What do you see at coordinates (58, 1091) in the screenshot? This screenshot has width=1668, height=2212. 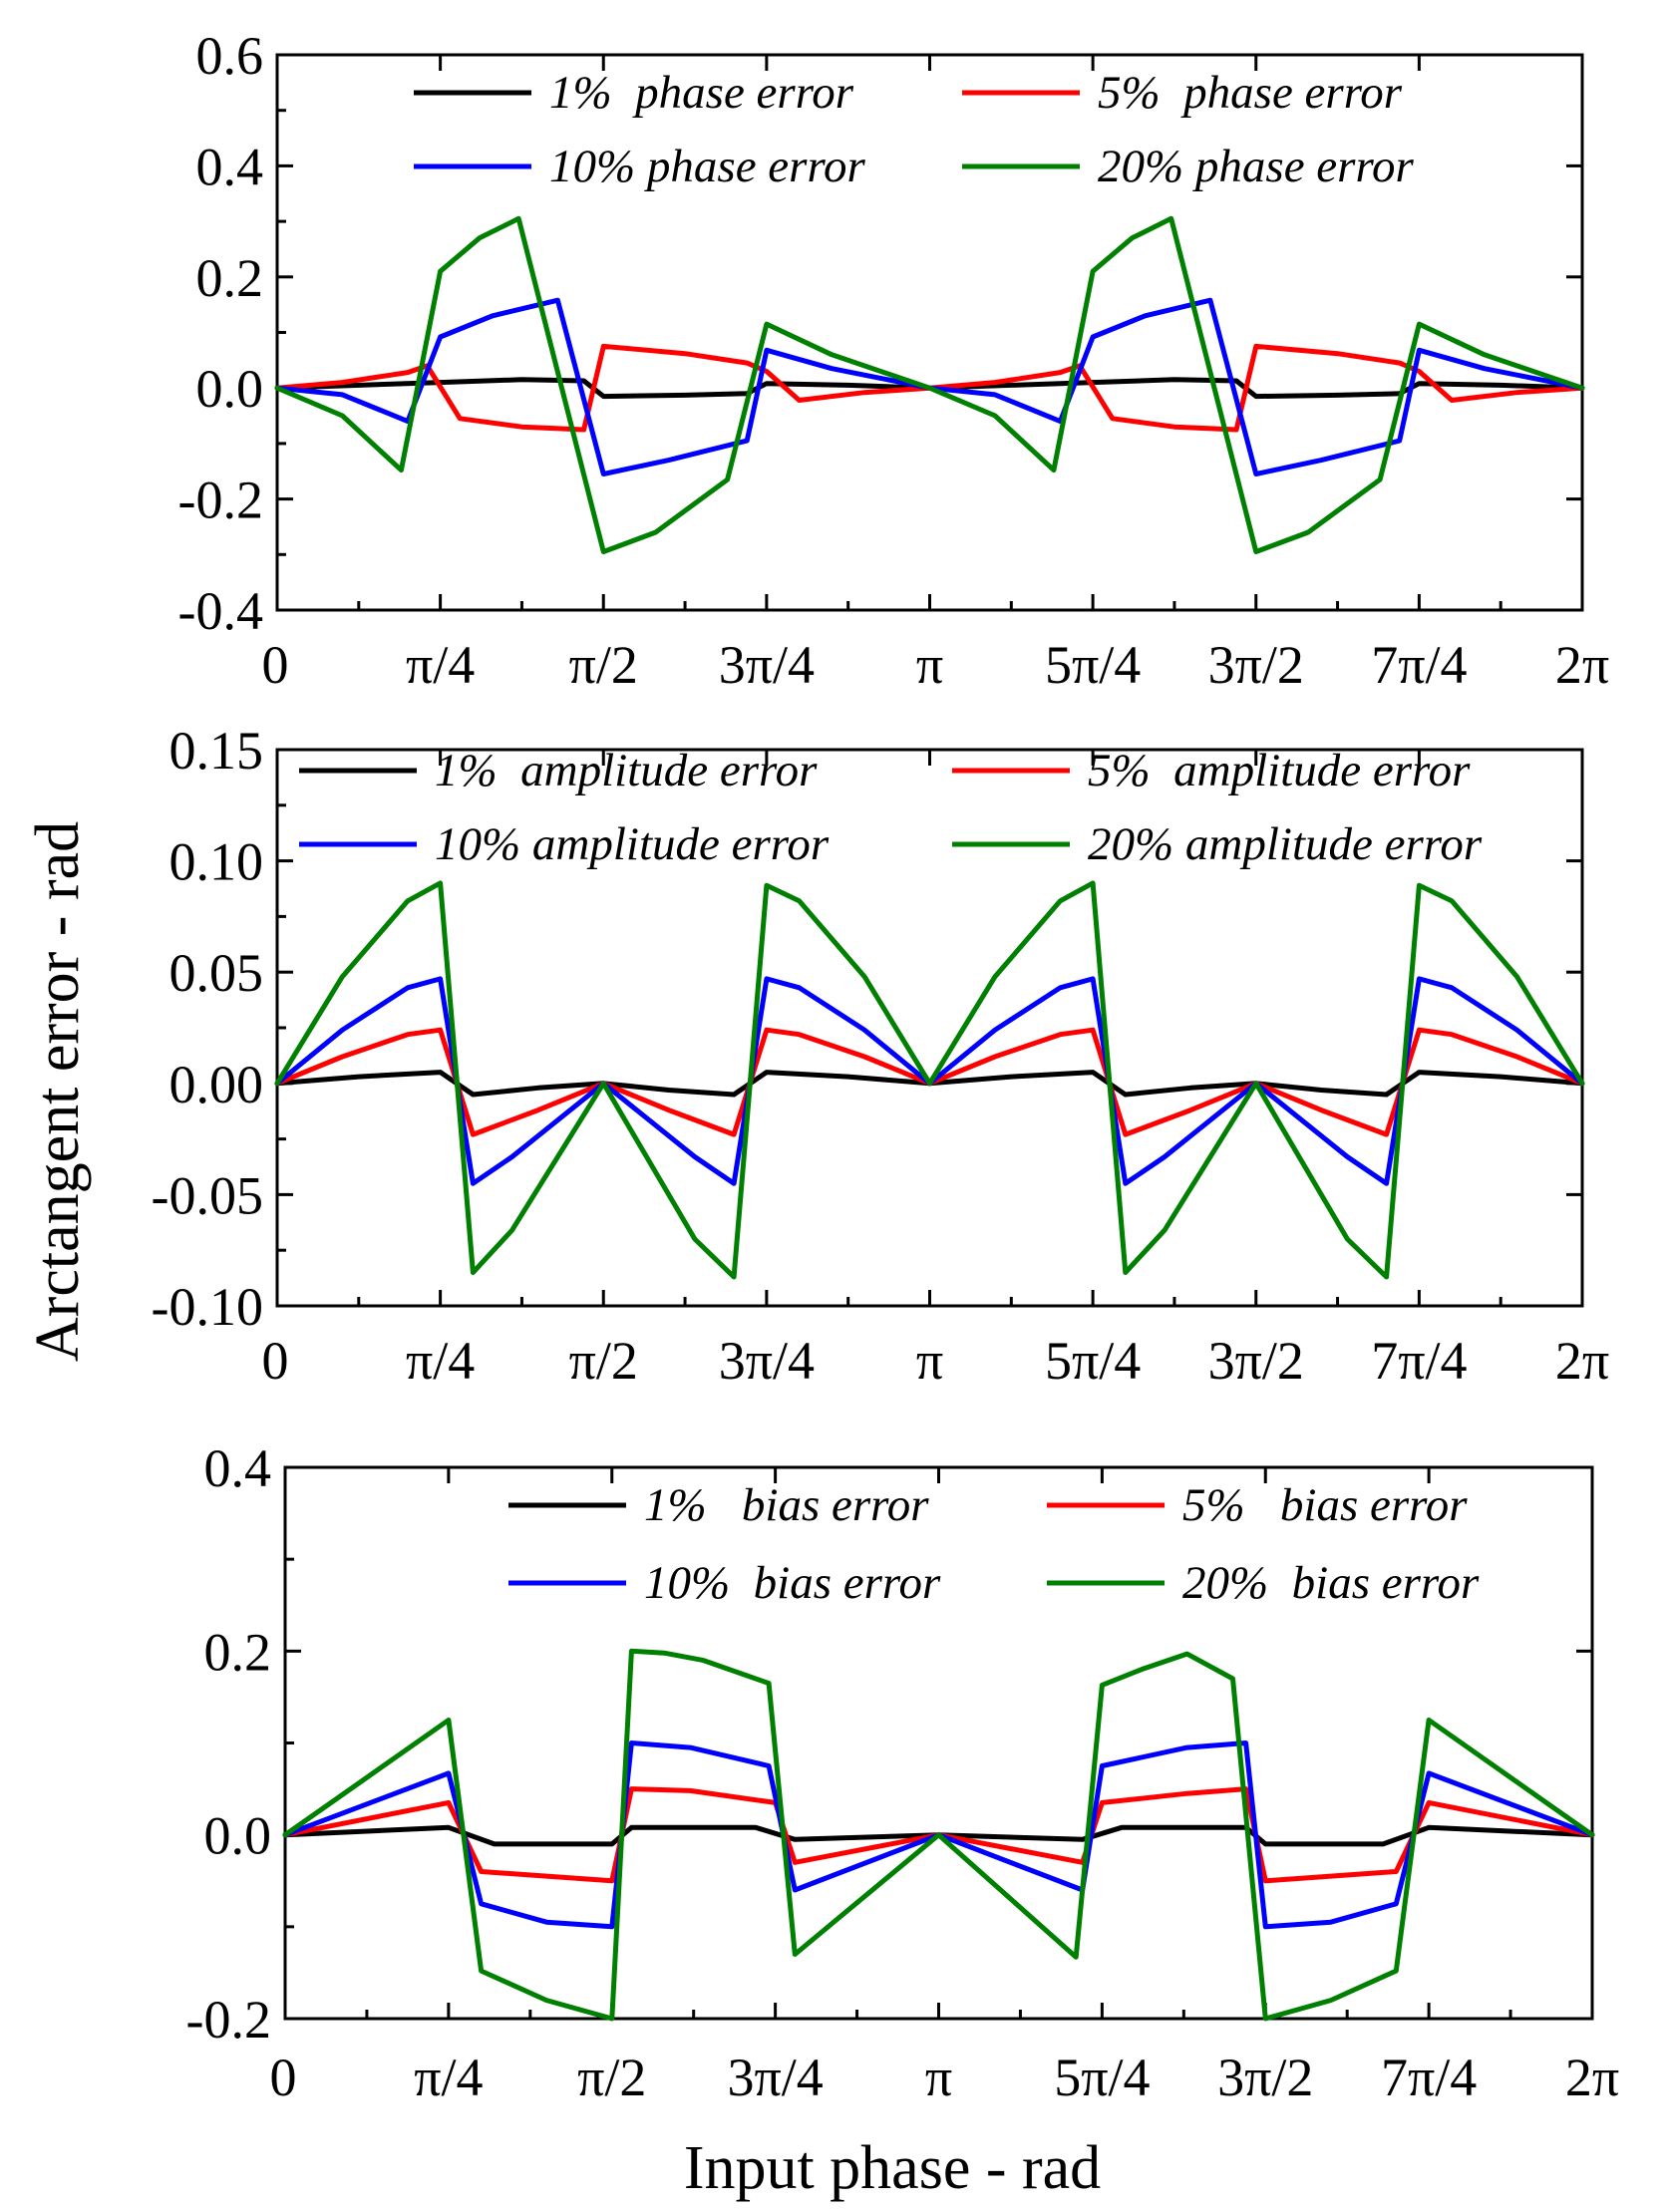 I see `y-axis-title: Arctangent error - rad` at bounding box center [58, 1091].